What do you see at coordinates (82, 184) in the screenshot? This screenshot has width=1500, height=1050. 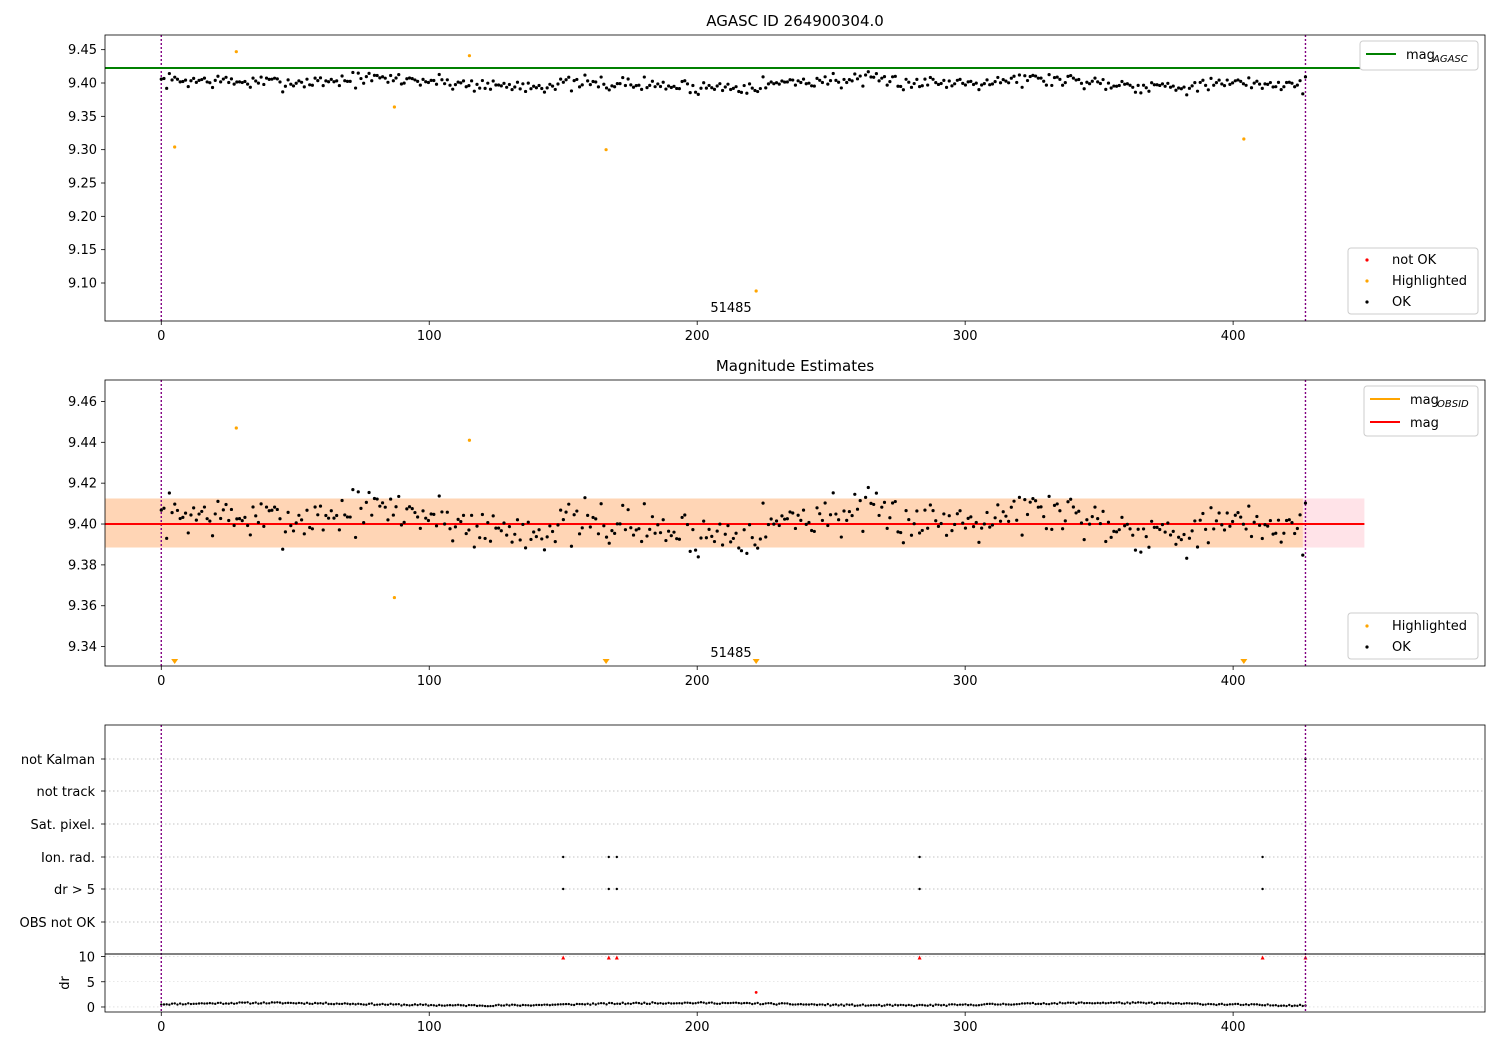 I see `panel1-ytick-label: 9.25` at bounding box center [82, 184].